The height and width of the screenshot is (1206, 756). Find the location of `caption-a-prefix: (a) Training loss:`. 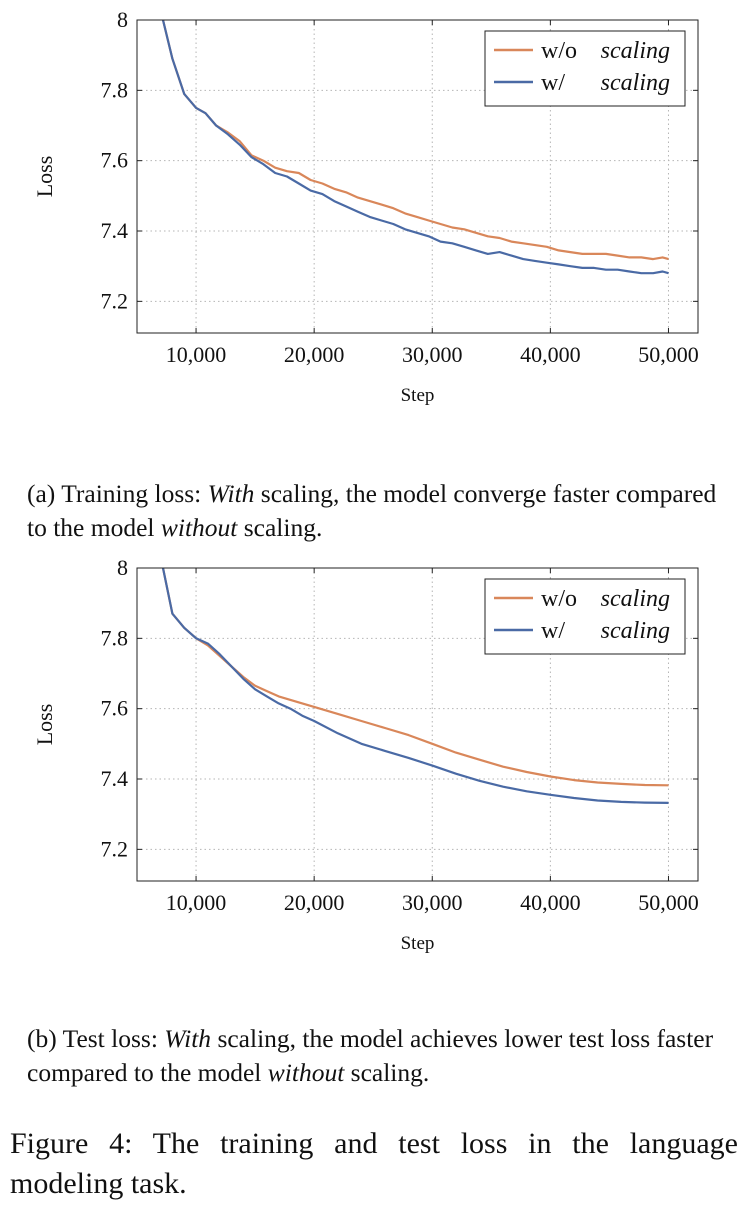

caption-a-prefix: (a) Training loss: is located at coordinates (117, 493).